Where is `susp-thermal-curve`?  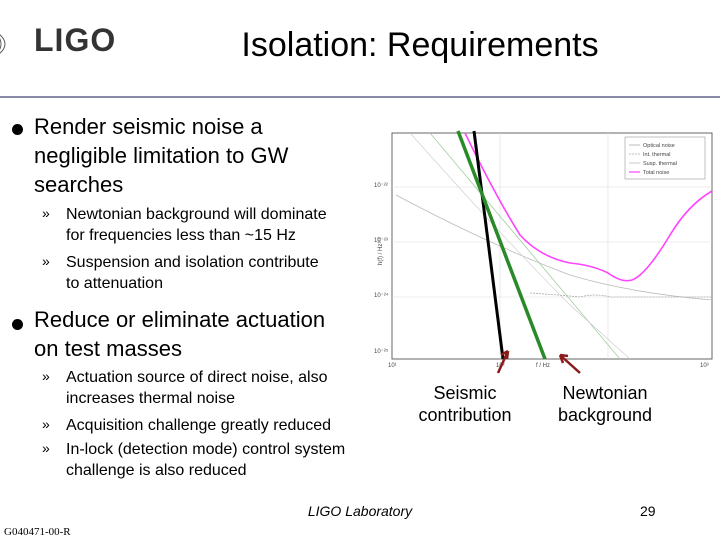 susp-thermal-curve is located at coordinates (554, 247).